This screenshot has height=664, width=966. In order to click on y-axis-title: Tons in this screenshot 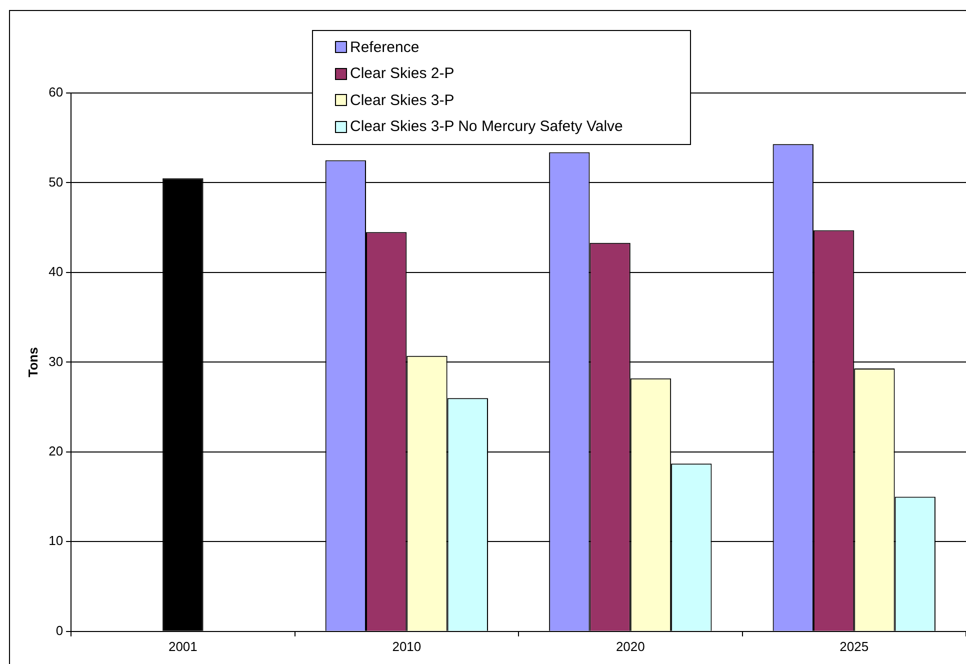, I will do `click(32, 362)`.